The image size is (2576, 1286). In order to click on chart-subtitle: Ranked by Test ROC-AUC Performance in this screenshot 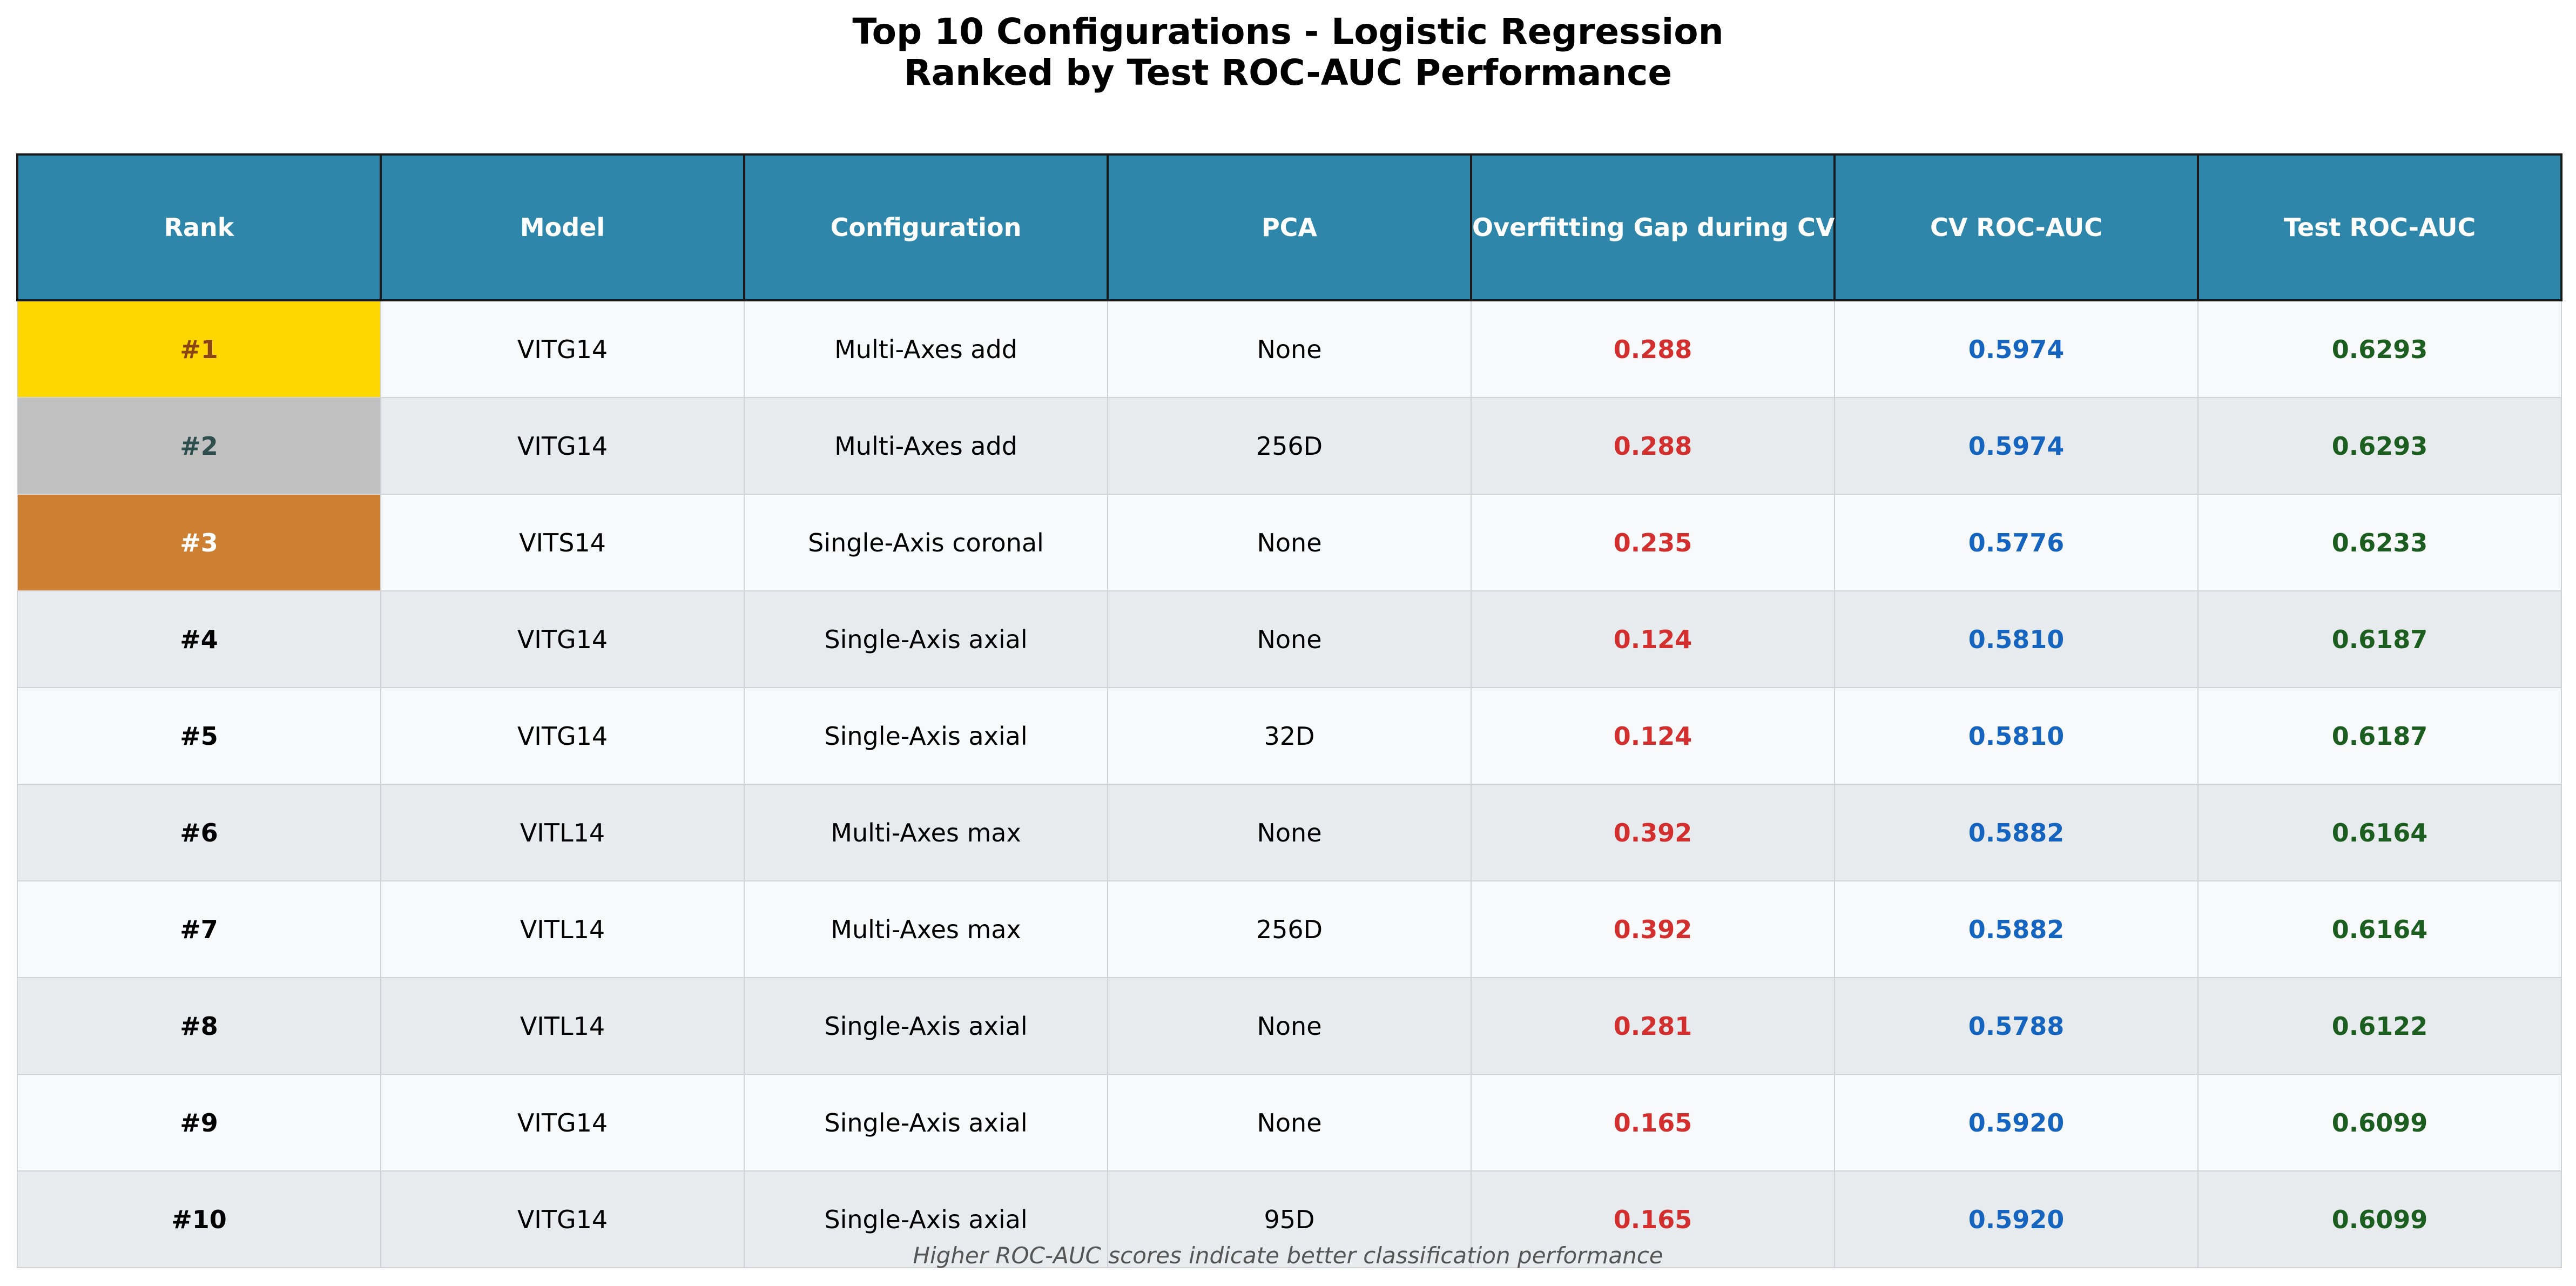, I will do `click(1288, 72)`.